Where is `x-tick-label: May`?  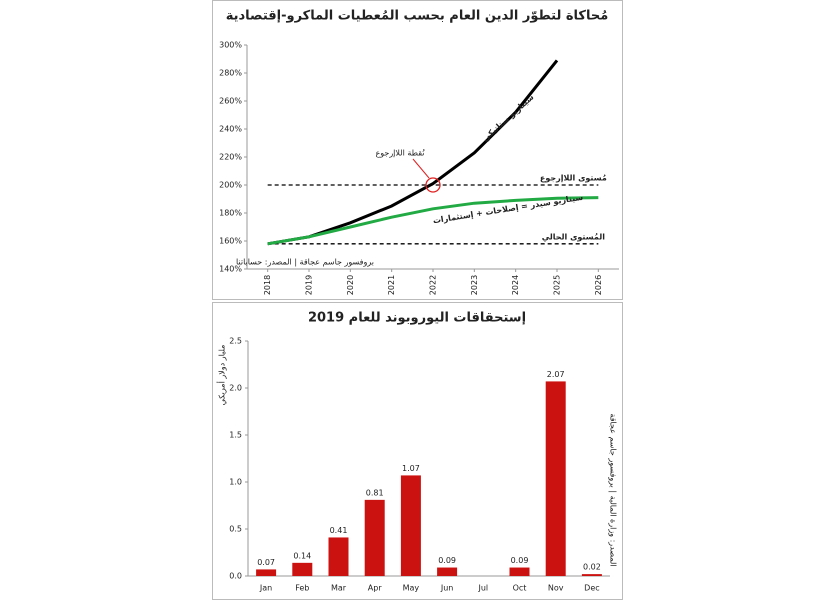
x-tick-label: May is located at coordinates (411, 588).